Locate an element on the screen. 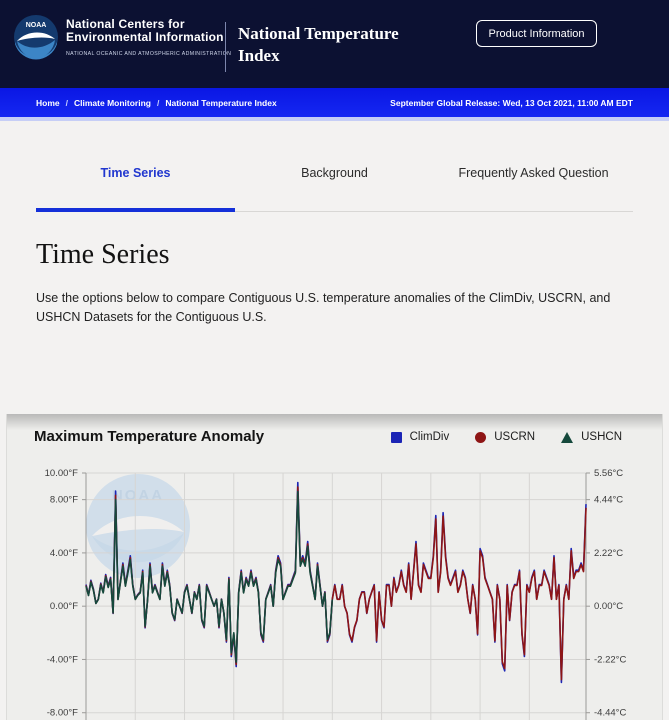 This screenshot has height=720, width=669. breadcrumb-bottom-strip is located at coordinates (334, 119).